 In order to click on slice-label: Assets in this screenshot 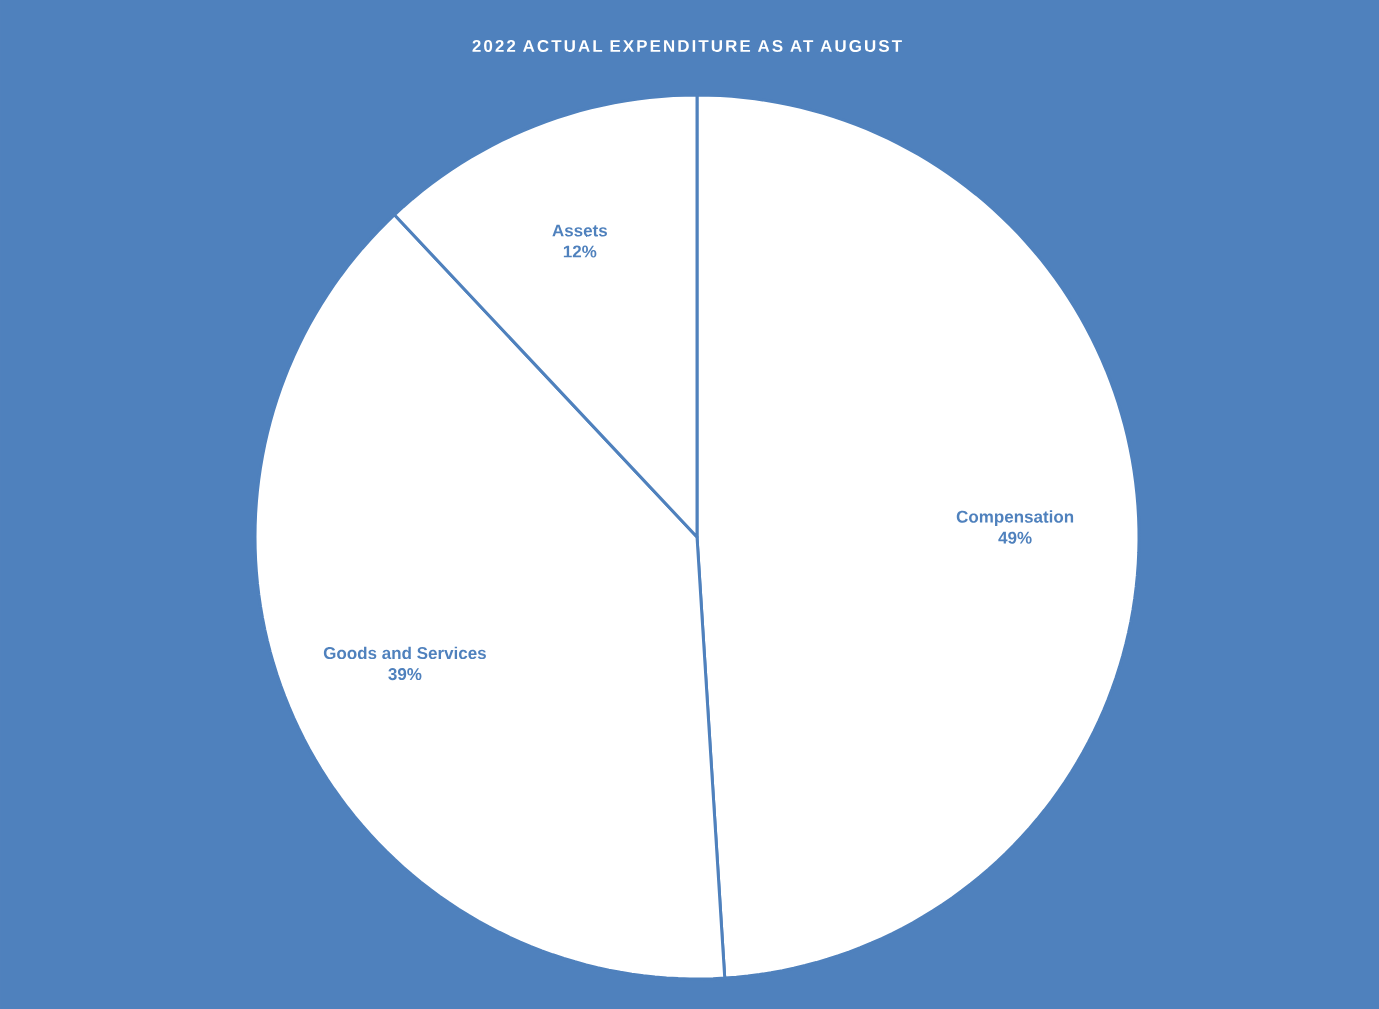, I will do `click(579, 230)`.